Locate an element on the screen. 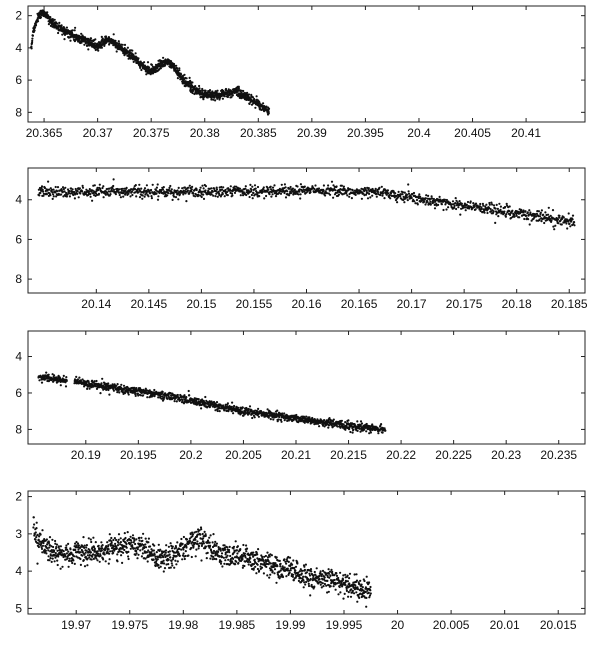 This screenshot has height=645, width=601. x-tick-label: 20.235 is located at coordinates (558, 455).